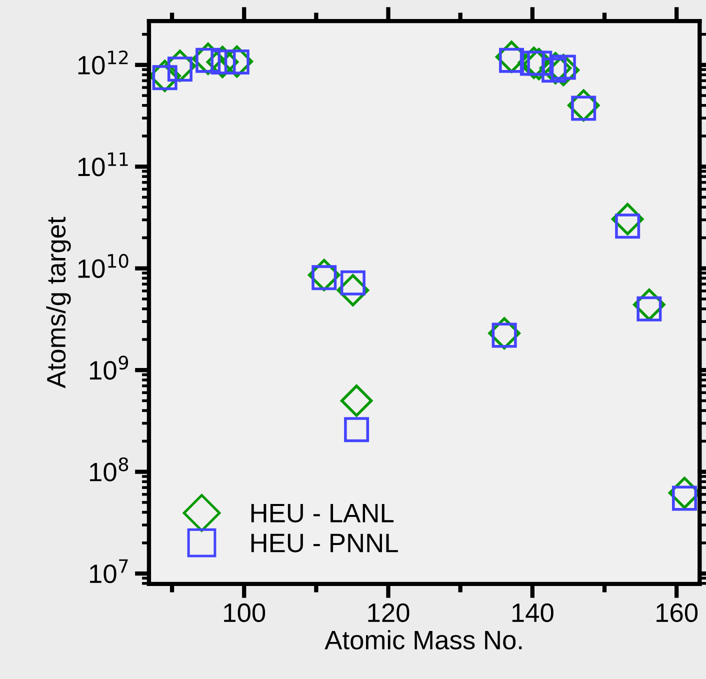  What do you see at coordinates (423, 640) in the screenshot?
I see `x-axis-title: Atomic Mass No.` at bounding box center [423, 640].